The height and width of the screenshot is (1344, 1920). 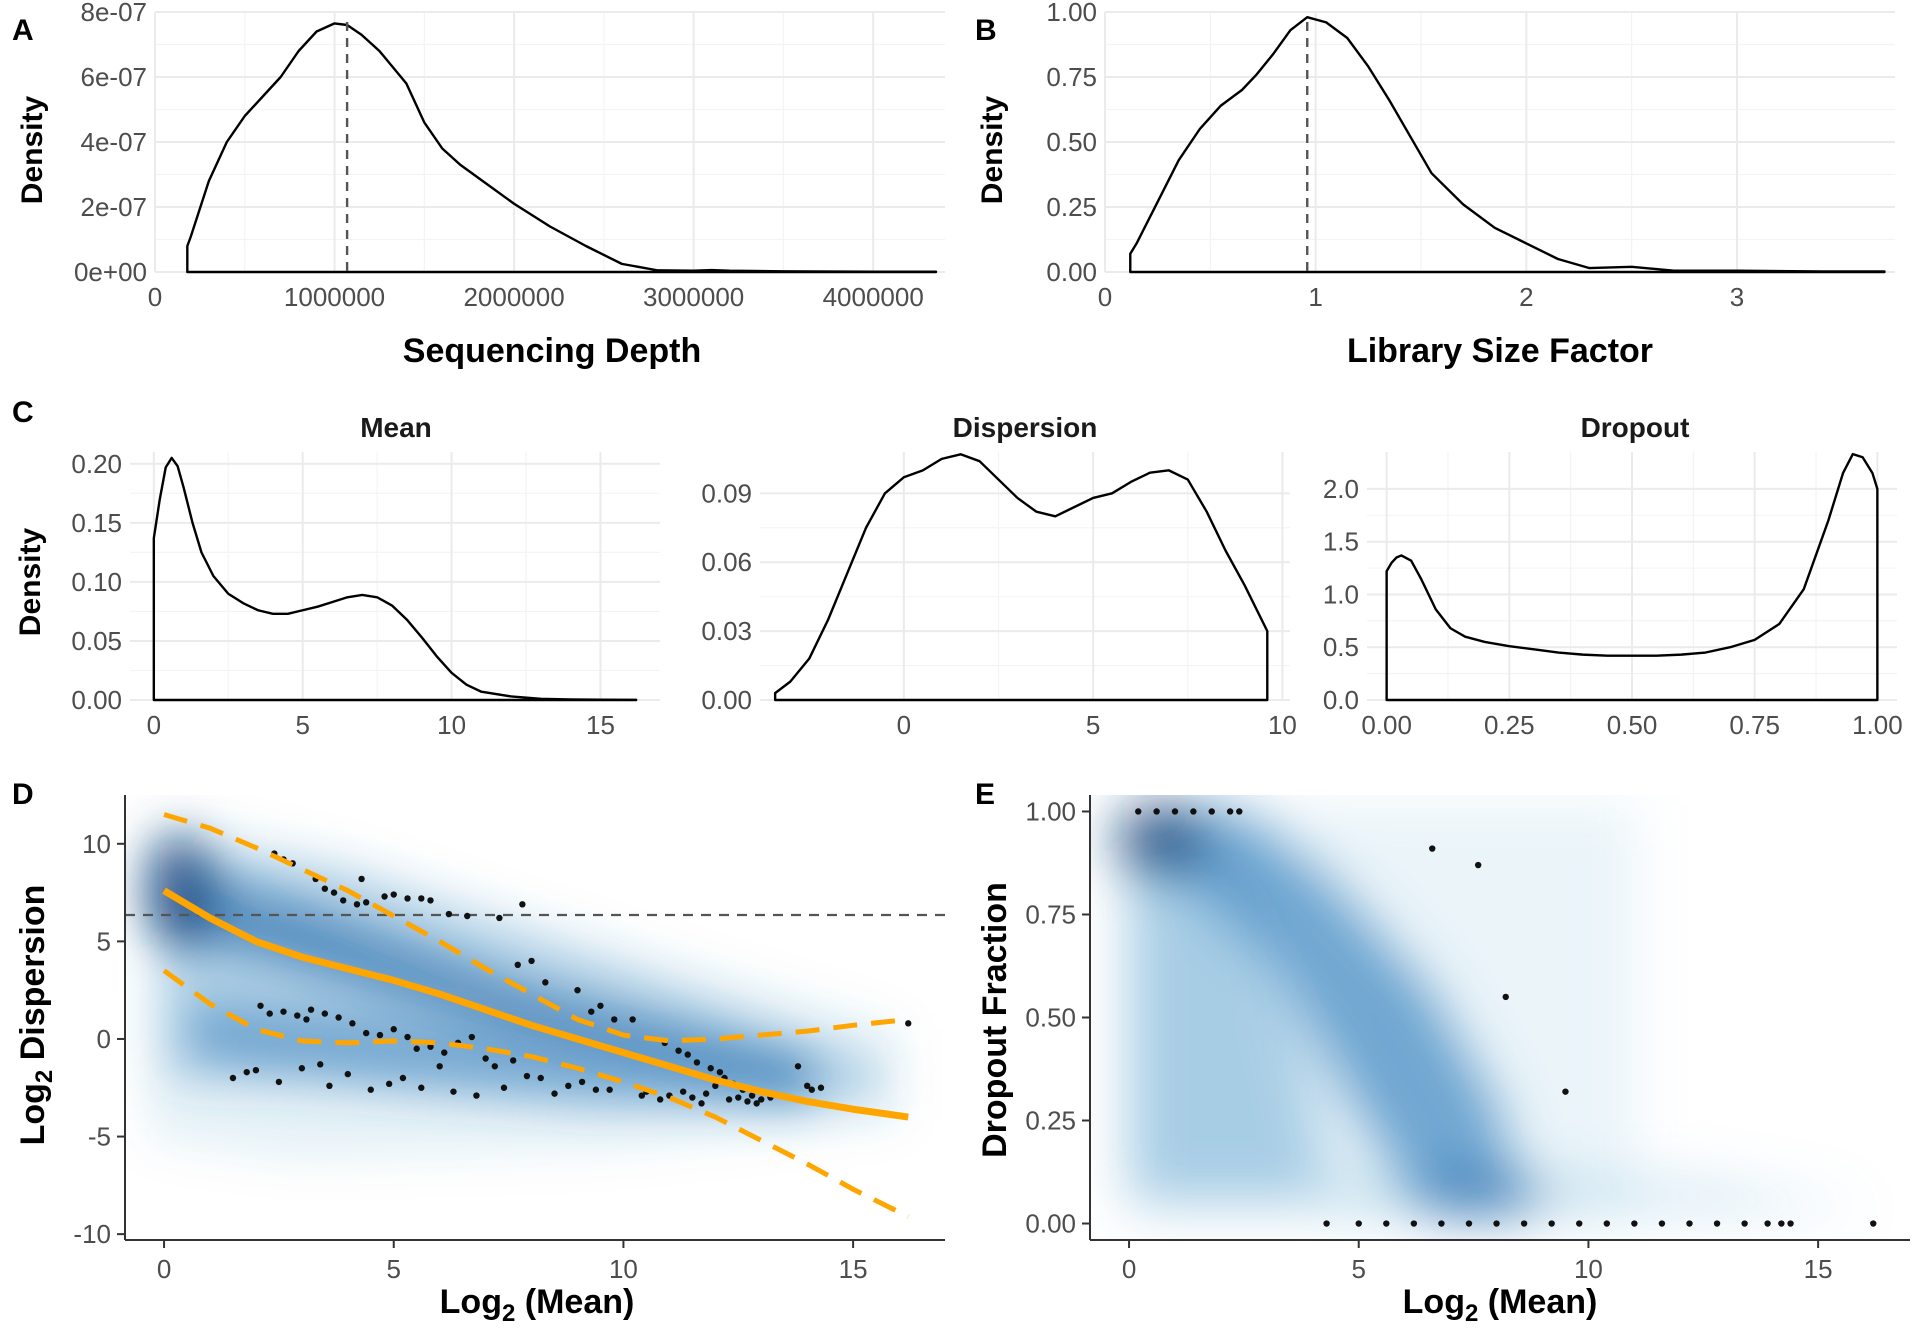 I want to click on panel-c-dropout-density-curve, so click(x=1632, y=577).